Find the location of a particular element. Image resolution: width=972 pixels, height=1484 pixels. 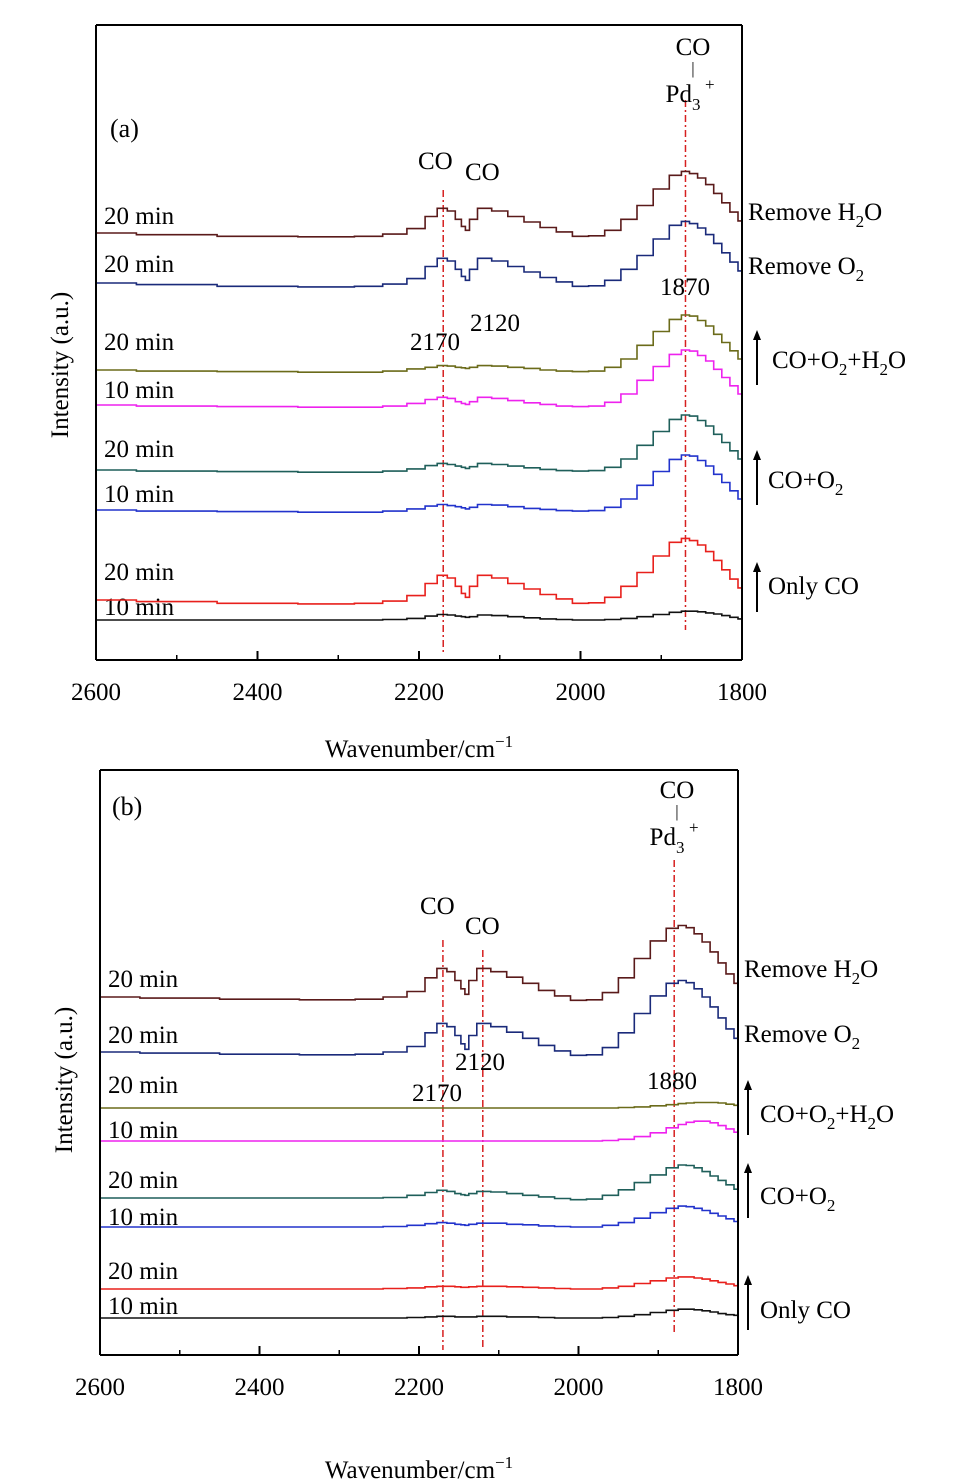

series-label-7: 20 min is located at coordinates (143, 979).